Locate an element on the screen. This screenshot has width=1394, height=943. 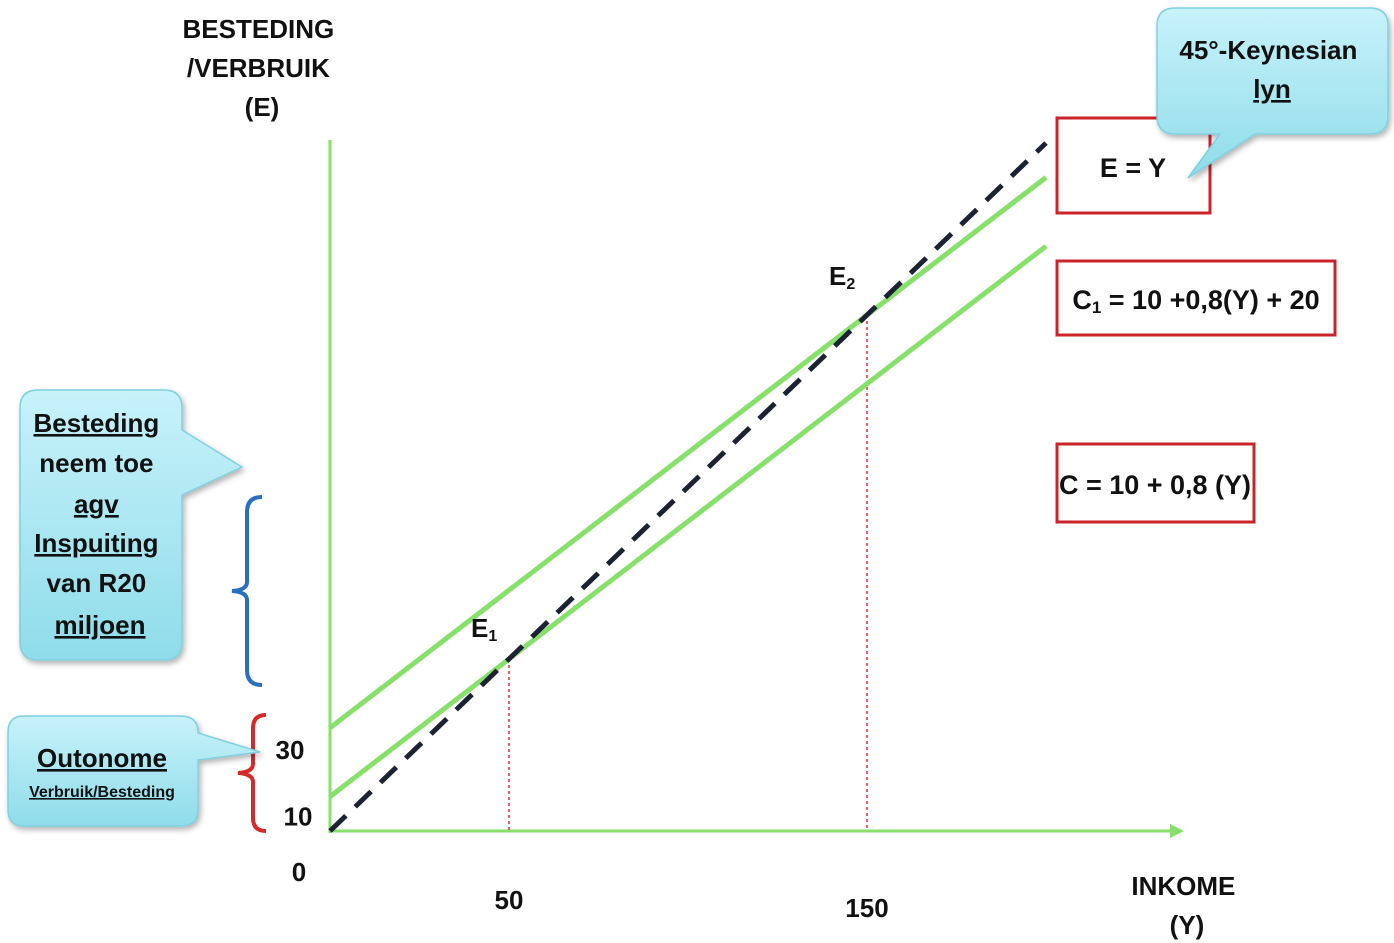
x-tick-label: 150 is located at coordinates (866, 908).